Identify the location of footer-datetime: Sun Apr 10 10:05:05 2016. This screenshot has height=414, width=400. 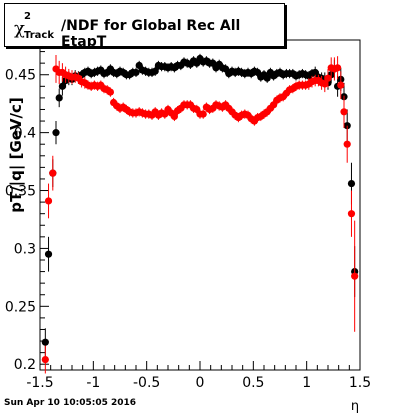
(70, 403).